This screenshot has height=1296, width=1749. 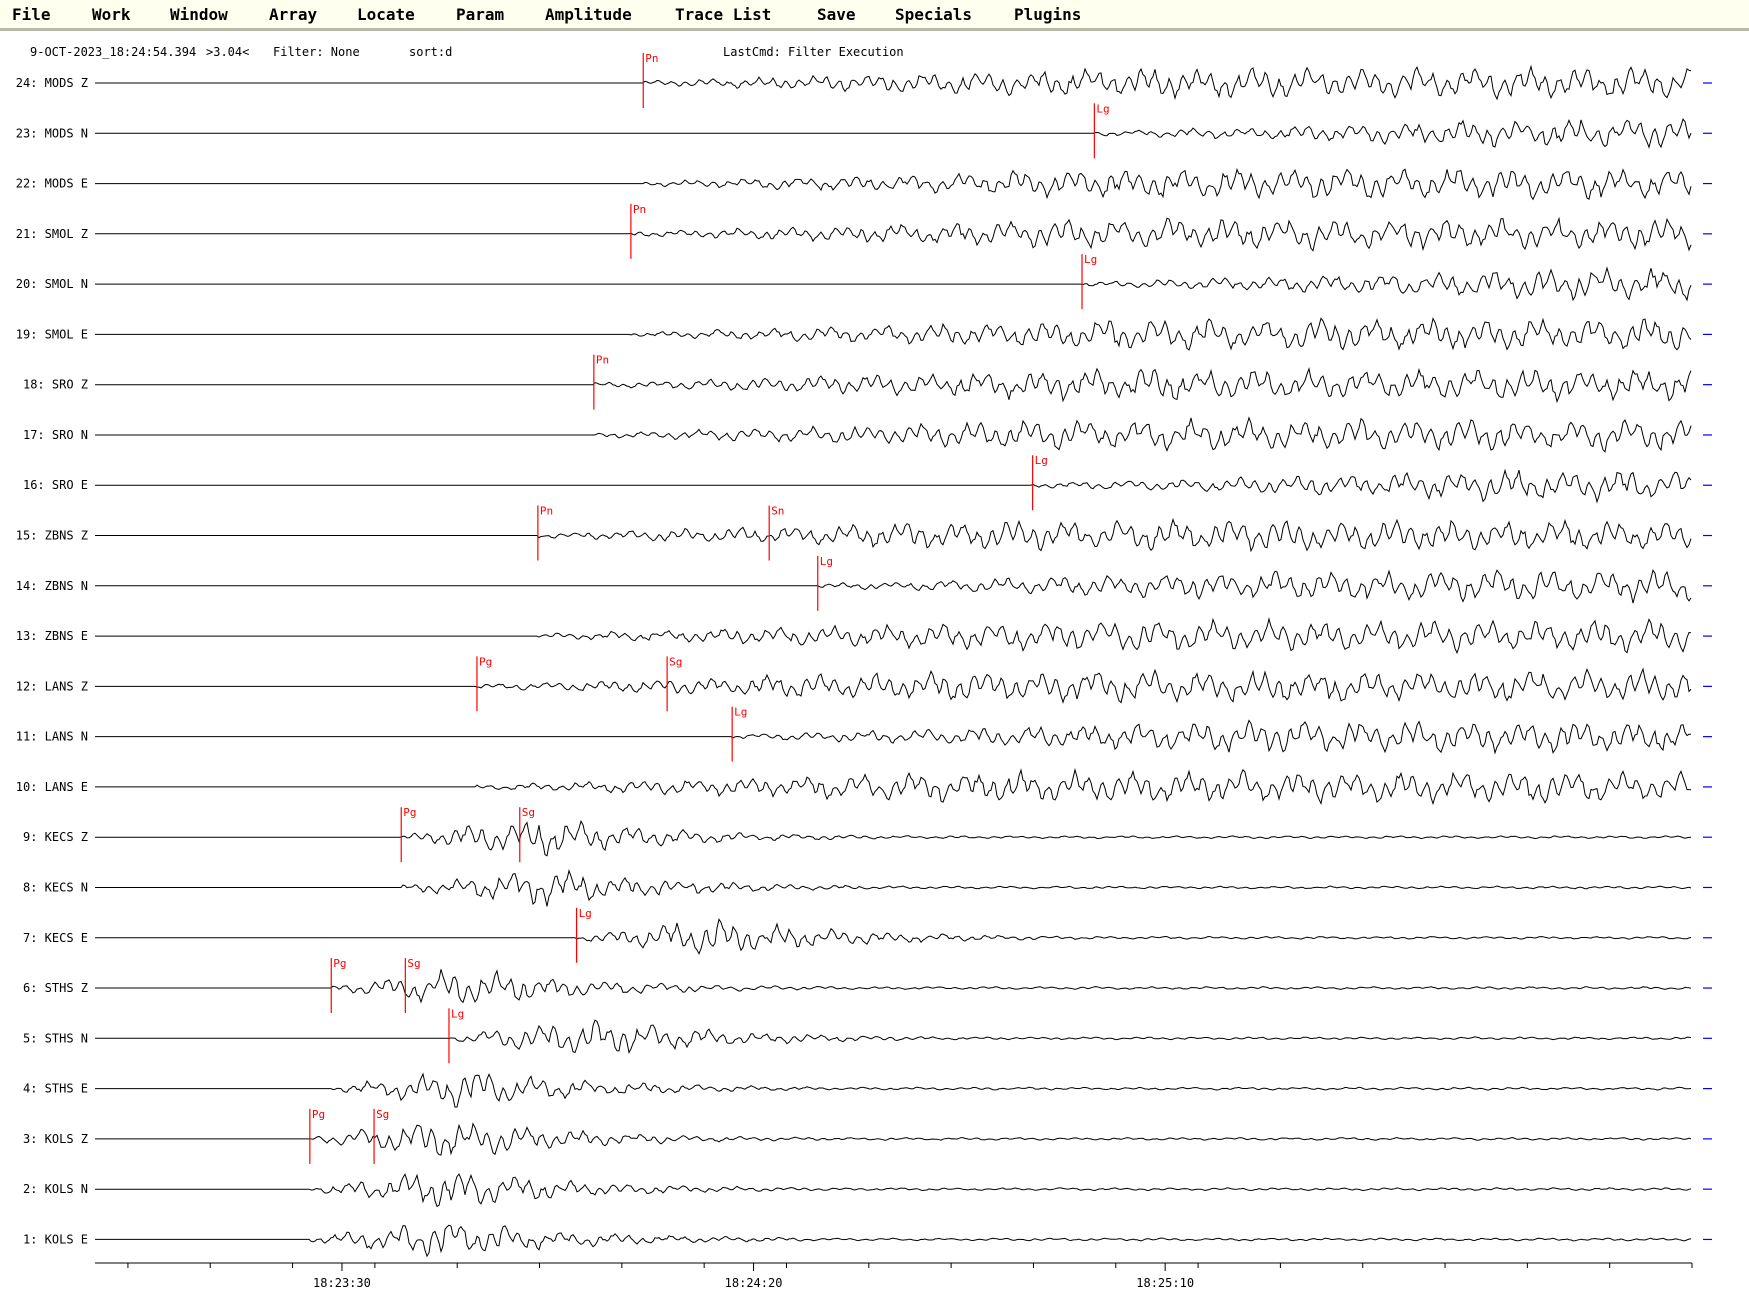 I want to click on menu-array: Array, so click(x=293, y=14).